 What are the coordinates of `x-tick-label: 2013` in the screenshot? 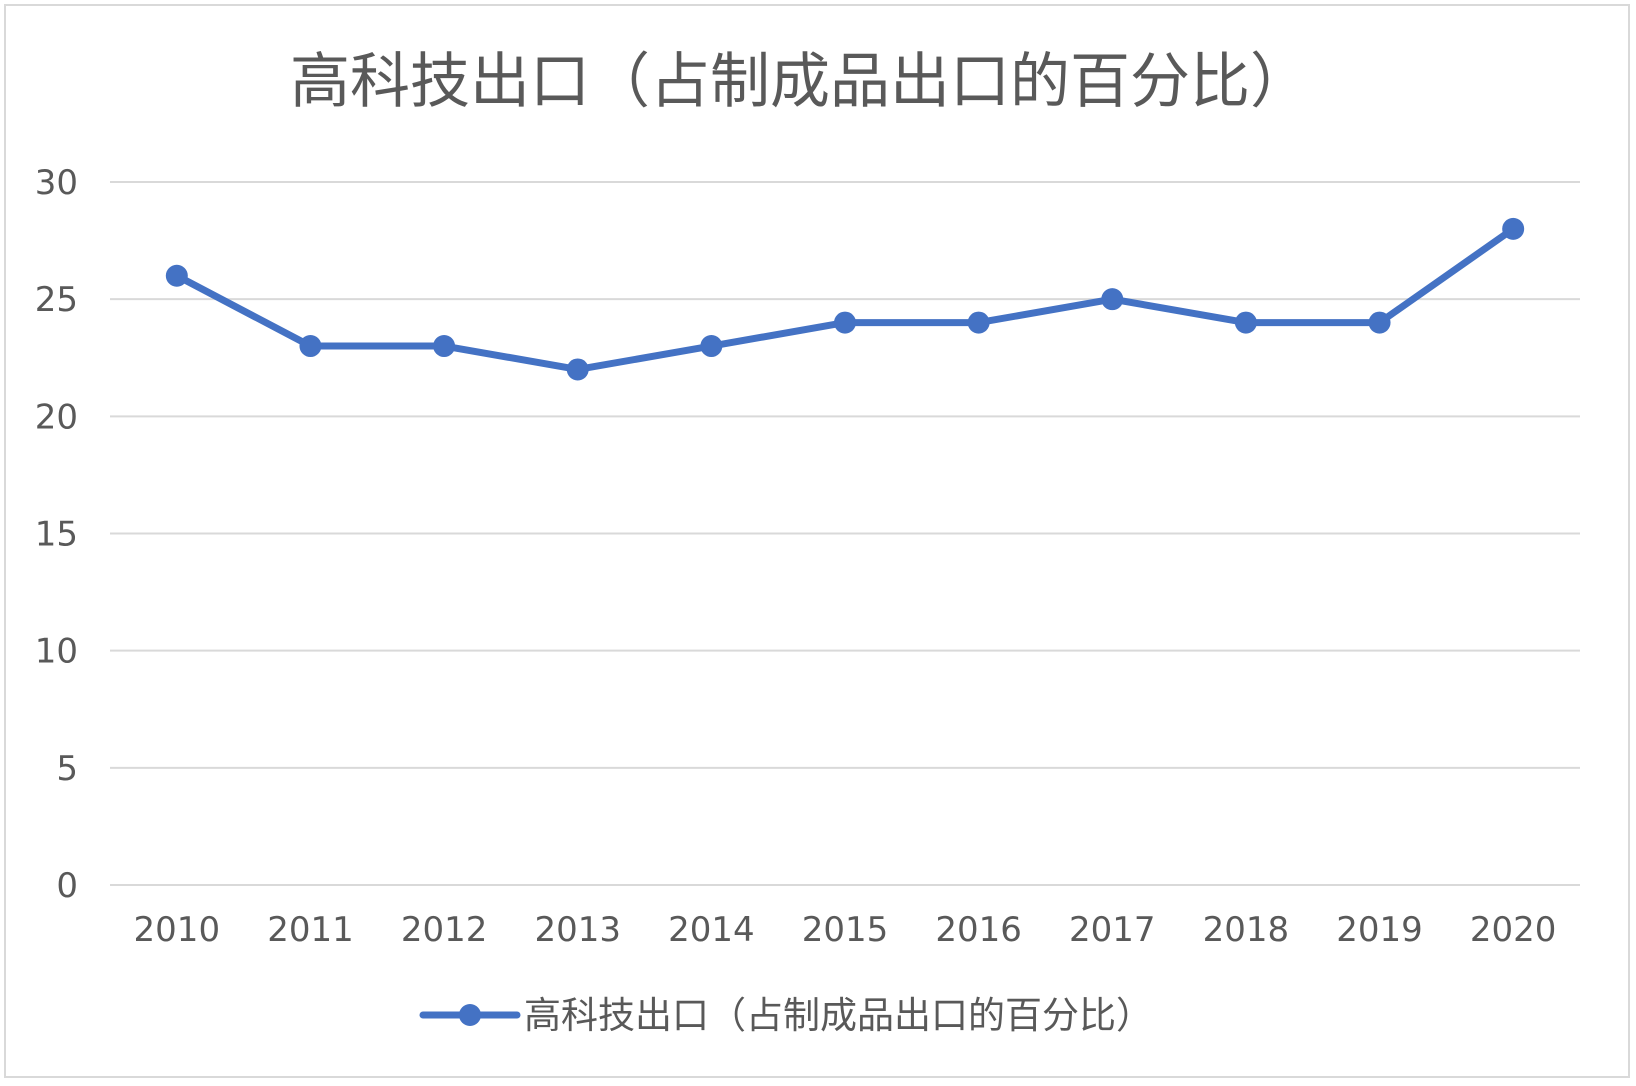 It's located at (577, 930).